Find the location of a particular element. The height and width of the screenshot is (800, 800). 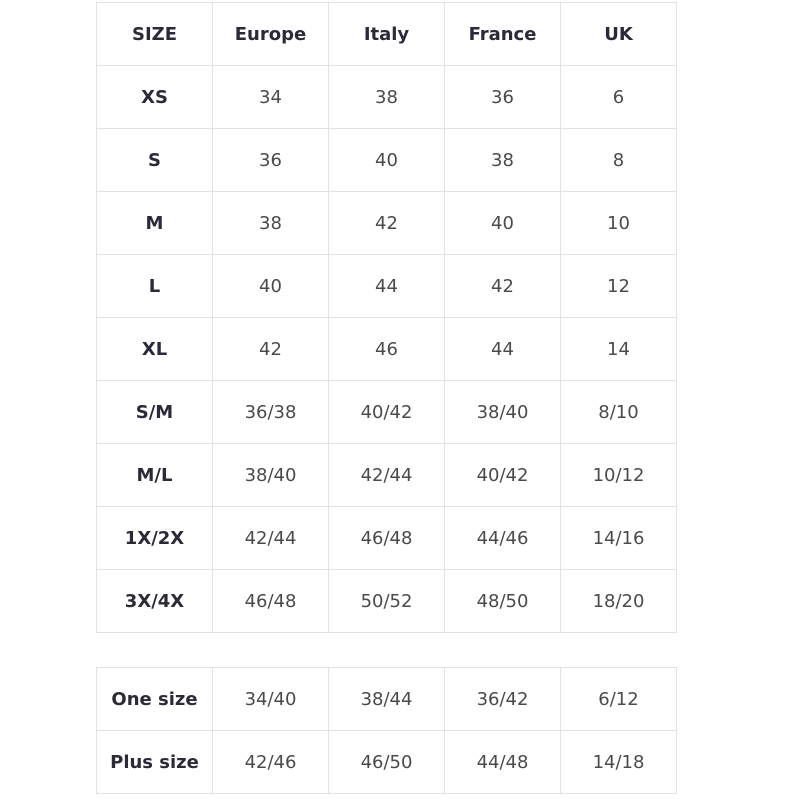

size-value-cell: 46 is located at coordinates (386, 349).